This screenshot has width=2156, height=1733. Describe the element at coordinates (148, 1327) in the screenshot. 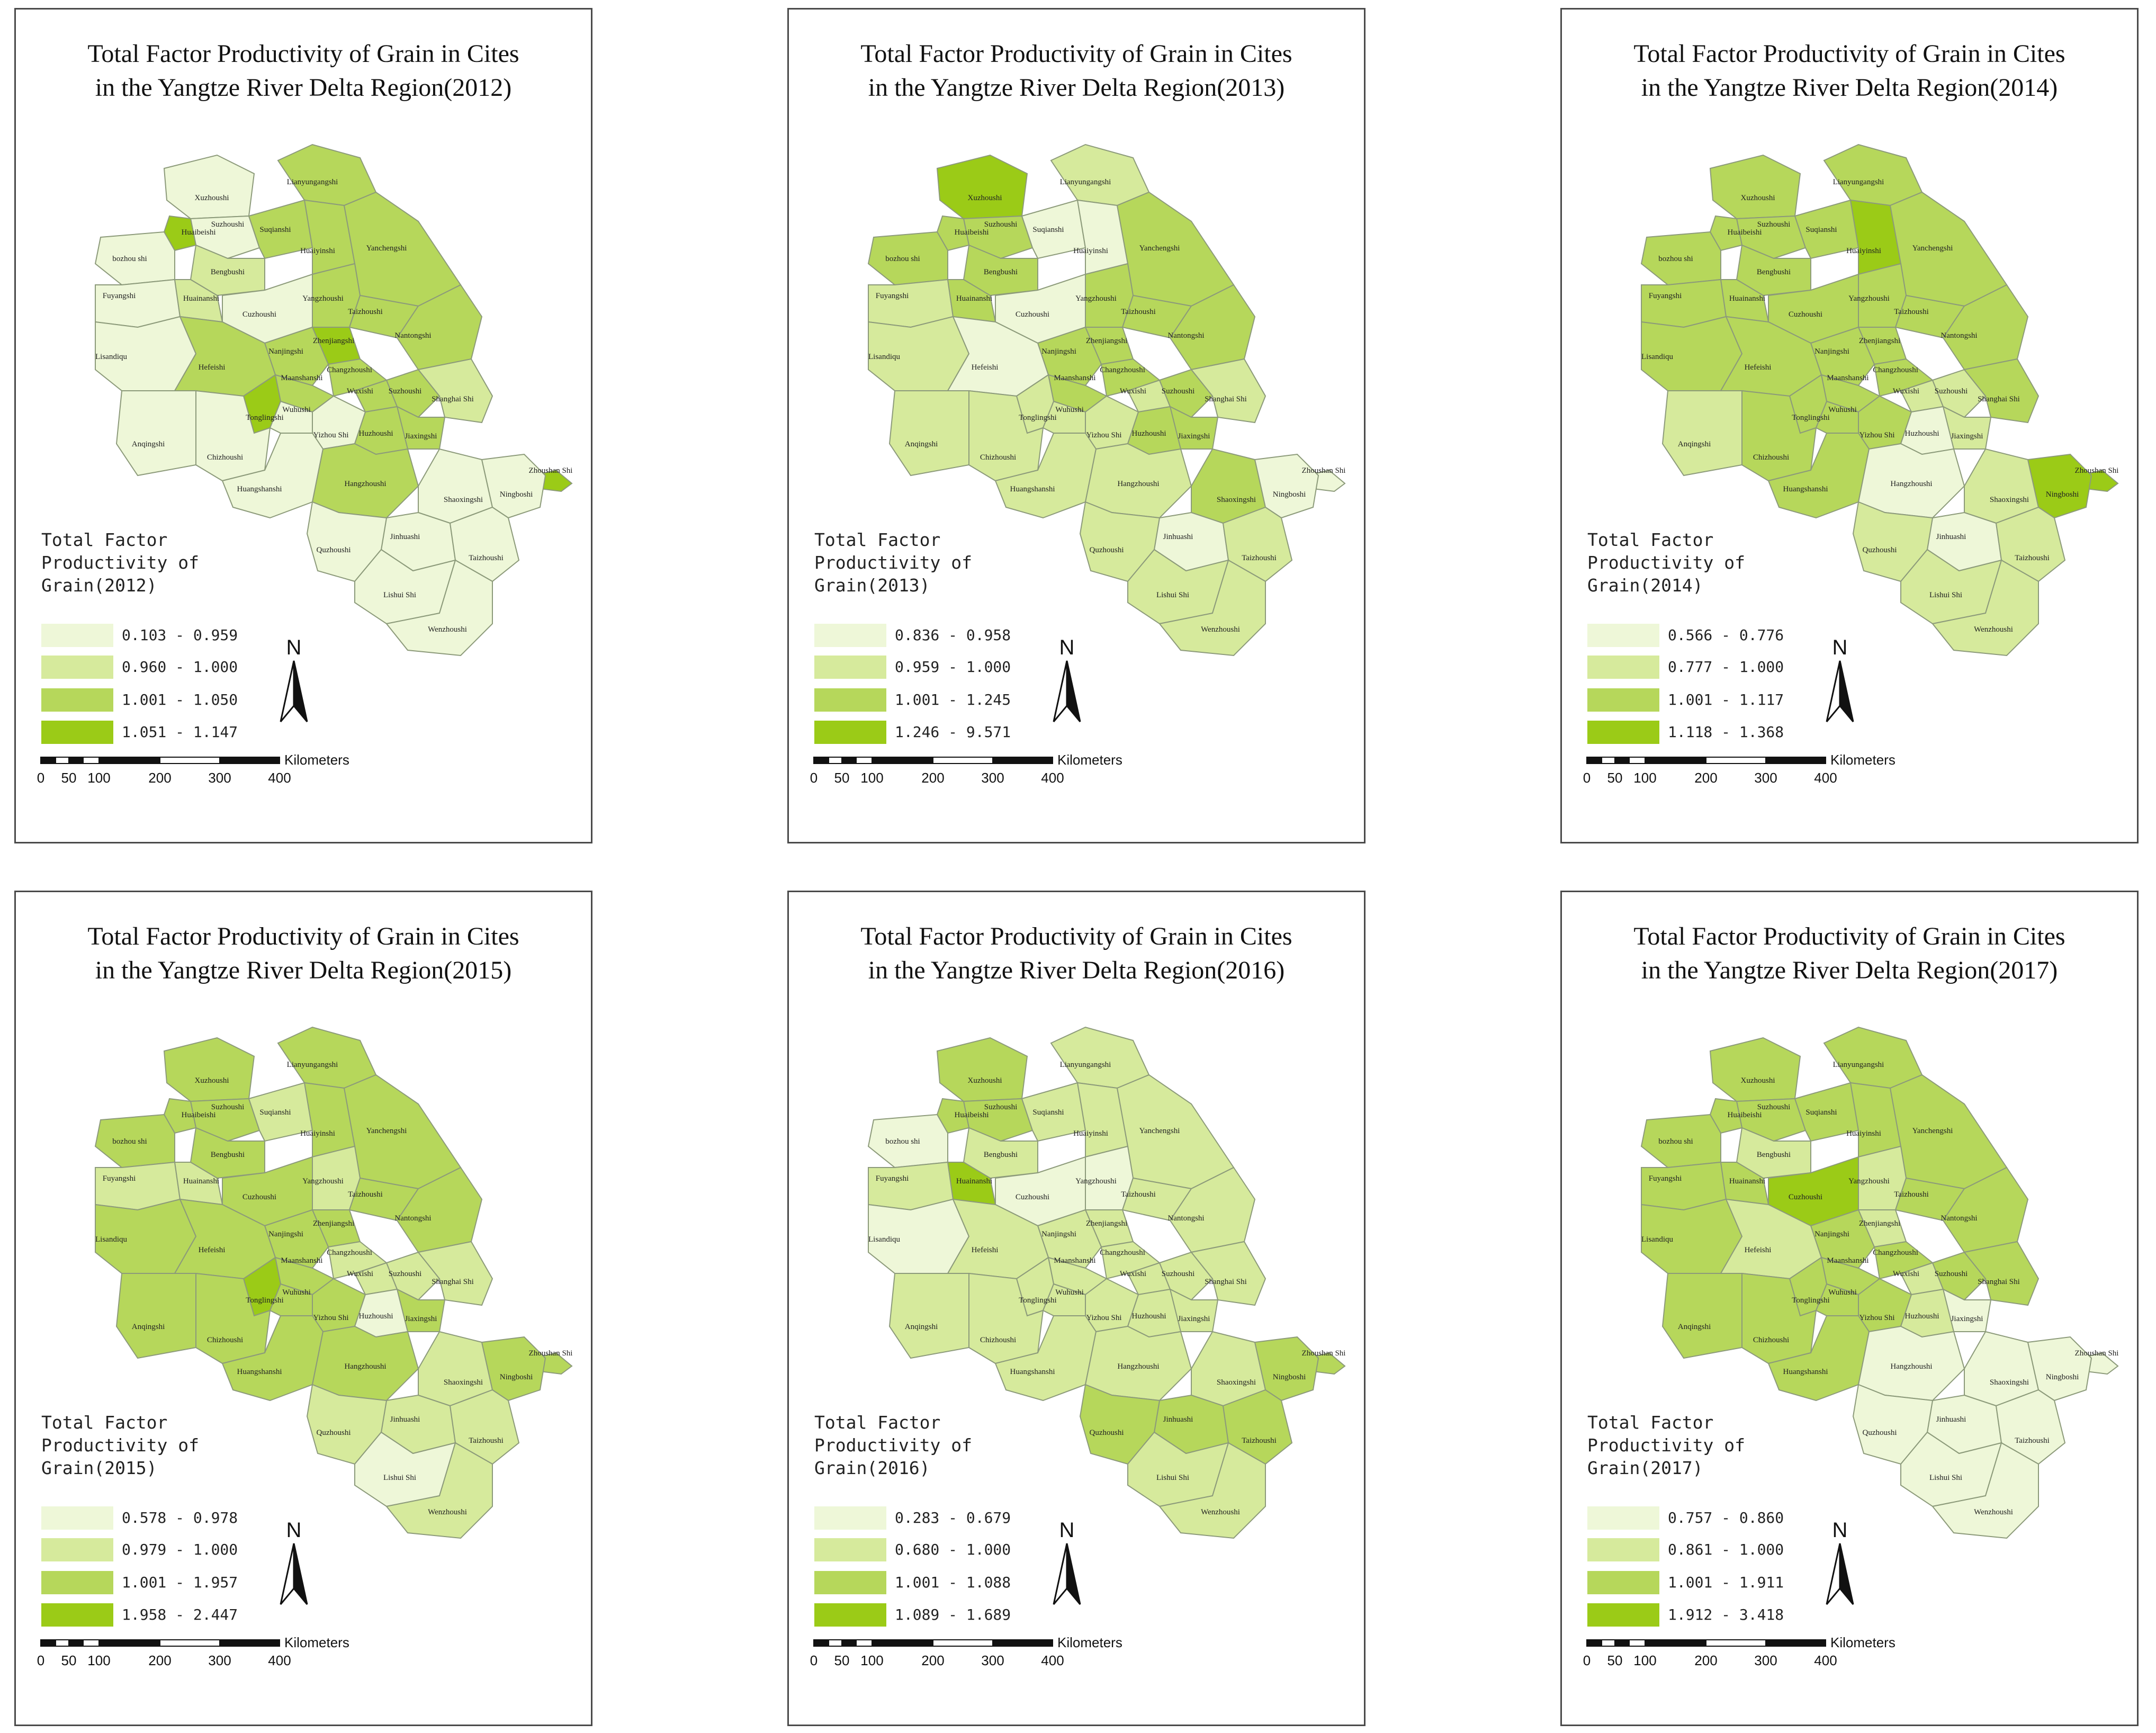

I see `city-label: Anqingshi` at that location.